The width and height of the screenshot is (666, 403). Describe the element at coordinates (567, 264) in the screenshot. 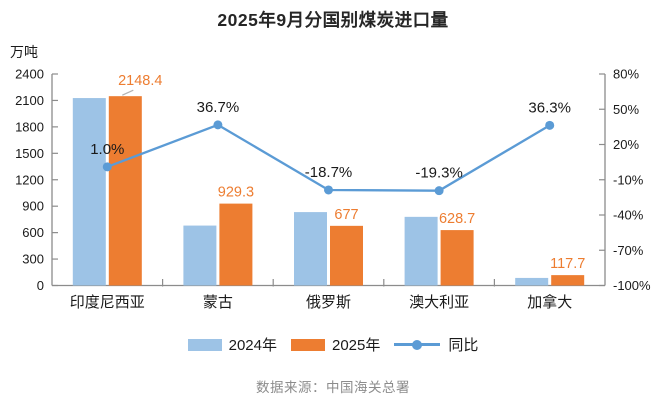

I see `value-label-2025: 117.7` at that location.